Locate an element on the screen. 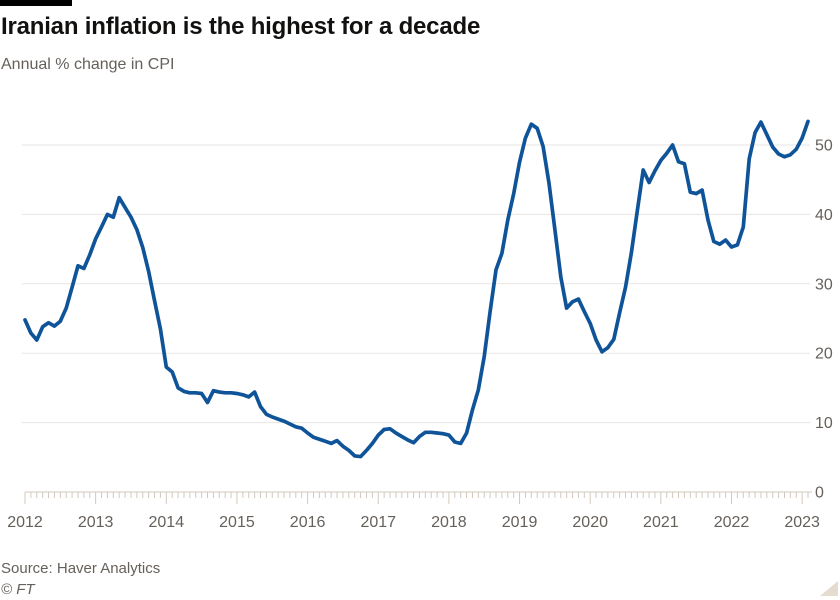  y-tick-label: 20 is located at coordinates (824, 354).